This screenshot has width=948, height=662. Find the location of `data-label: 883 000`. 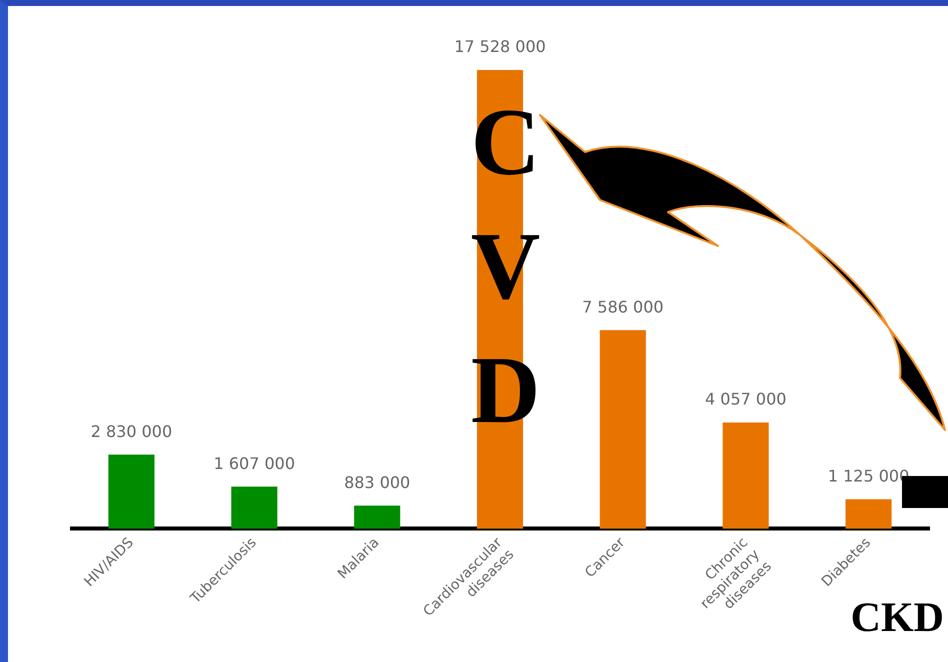

data-label: 883 000 is located at coordinates (377, 482).